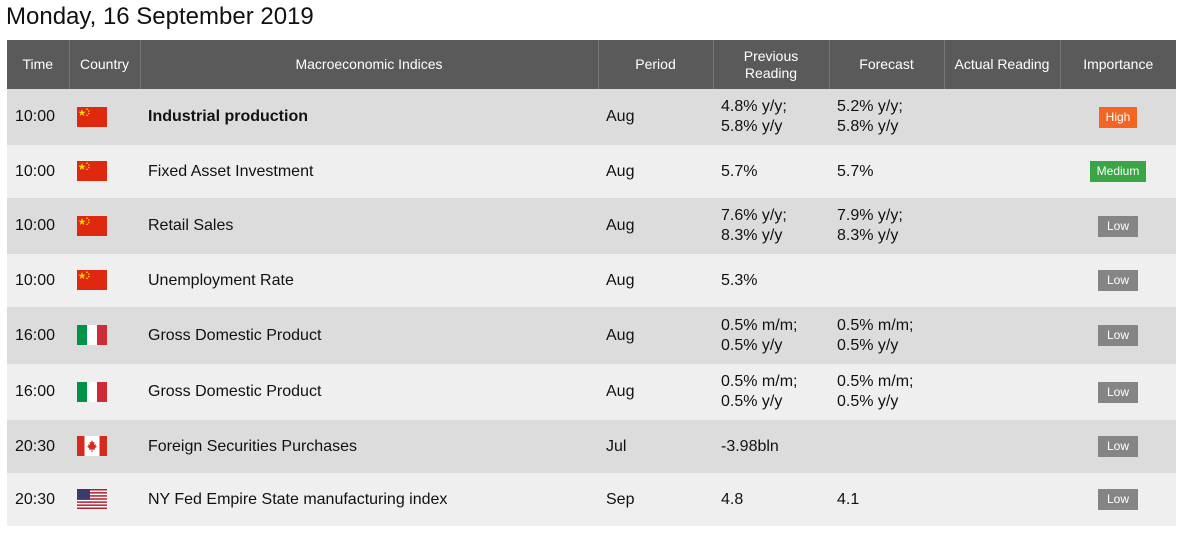 Image resolution: width=1181 pixels, height=535 pixels. Describe the element at coordinates (752, 126) in the screenshot. I see `previous-cell-line2: 5.8% y/y` at that location.